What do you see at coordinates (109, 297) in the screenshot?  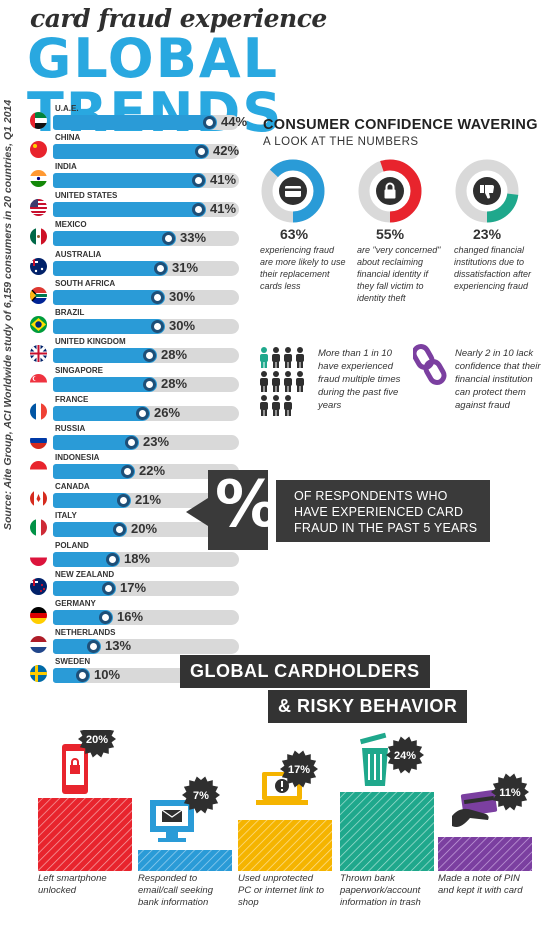 I see `bar-south-africa` at bounding box center [109, 297].